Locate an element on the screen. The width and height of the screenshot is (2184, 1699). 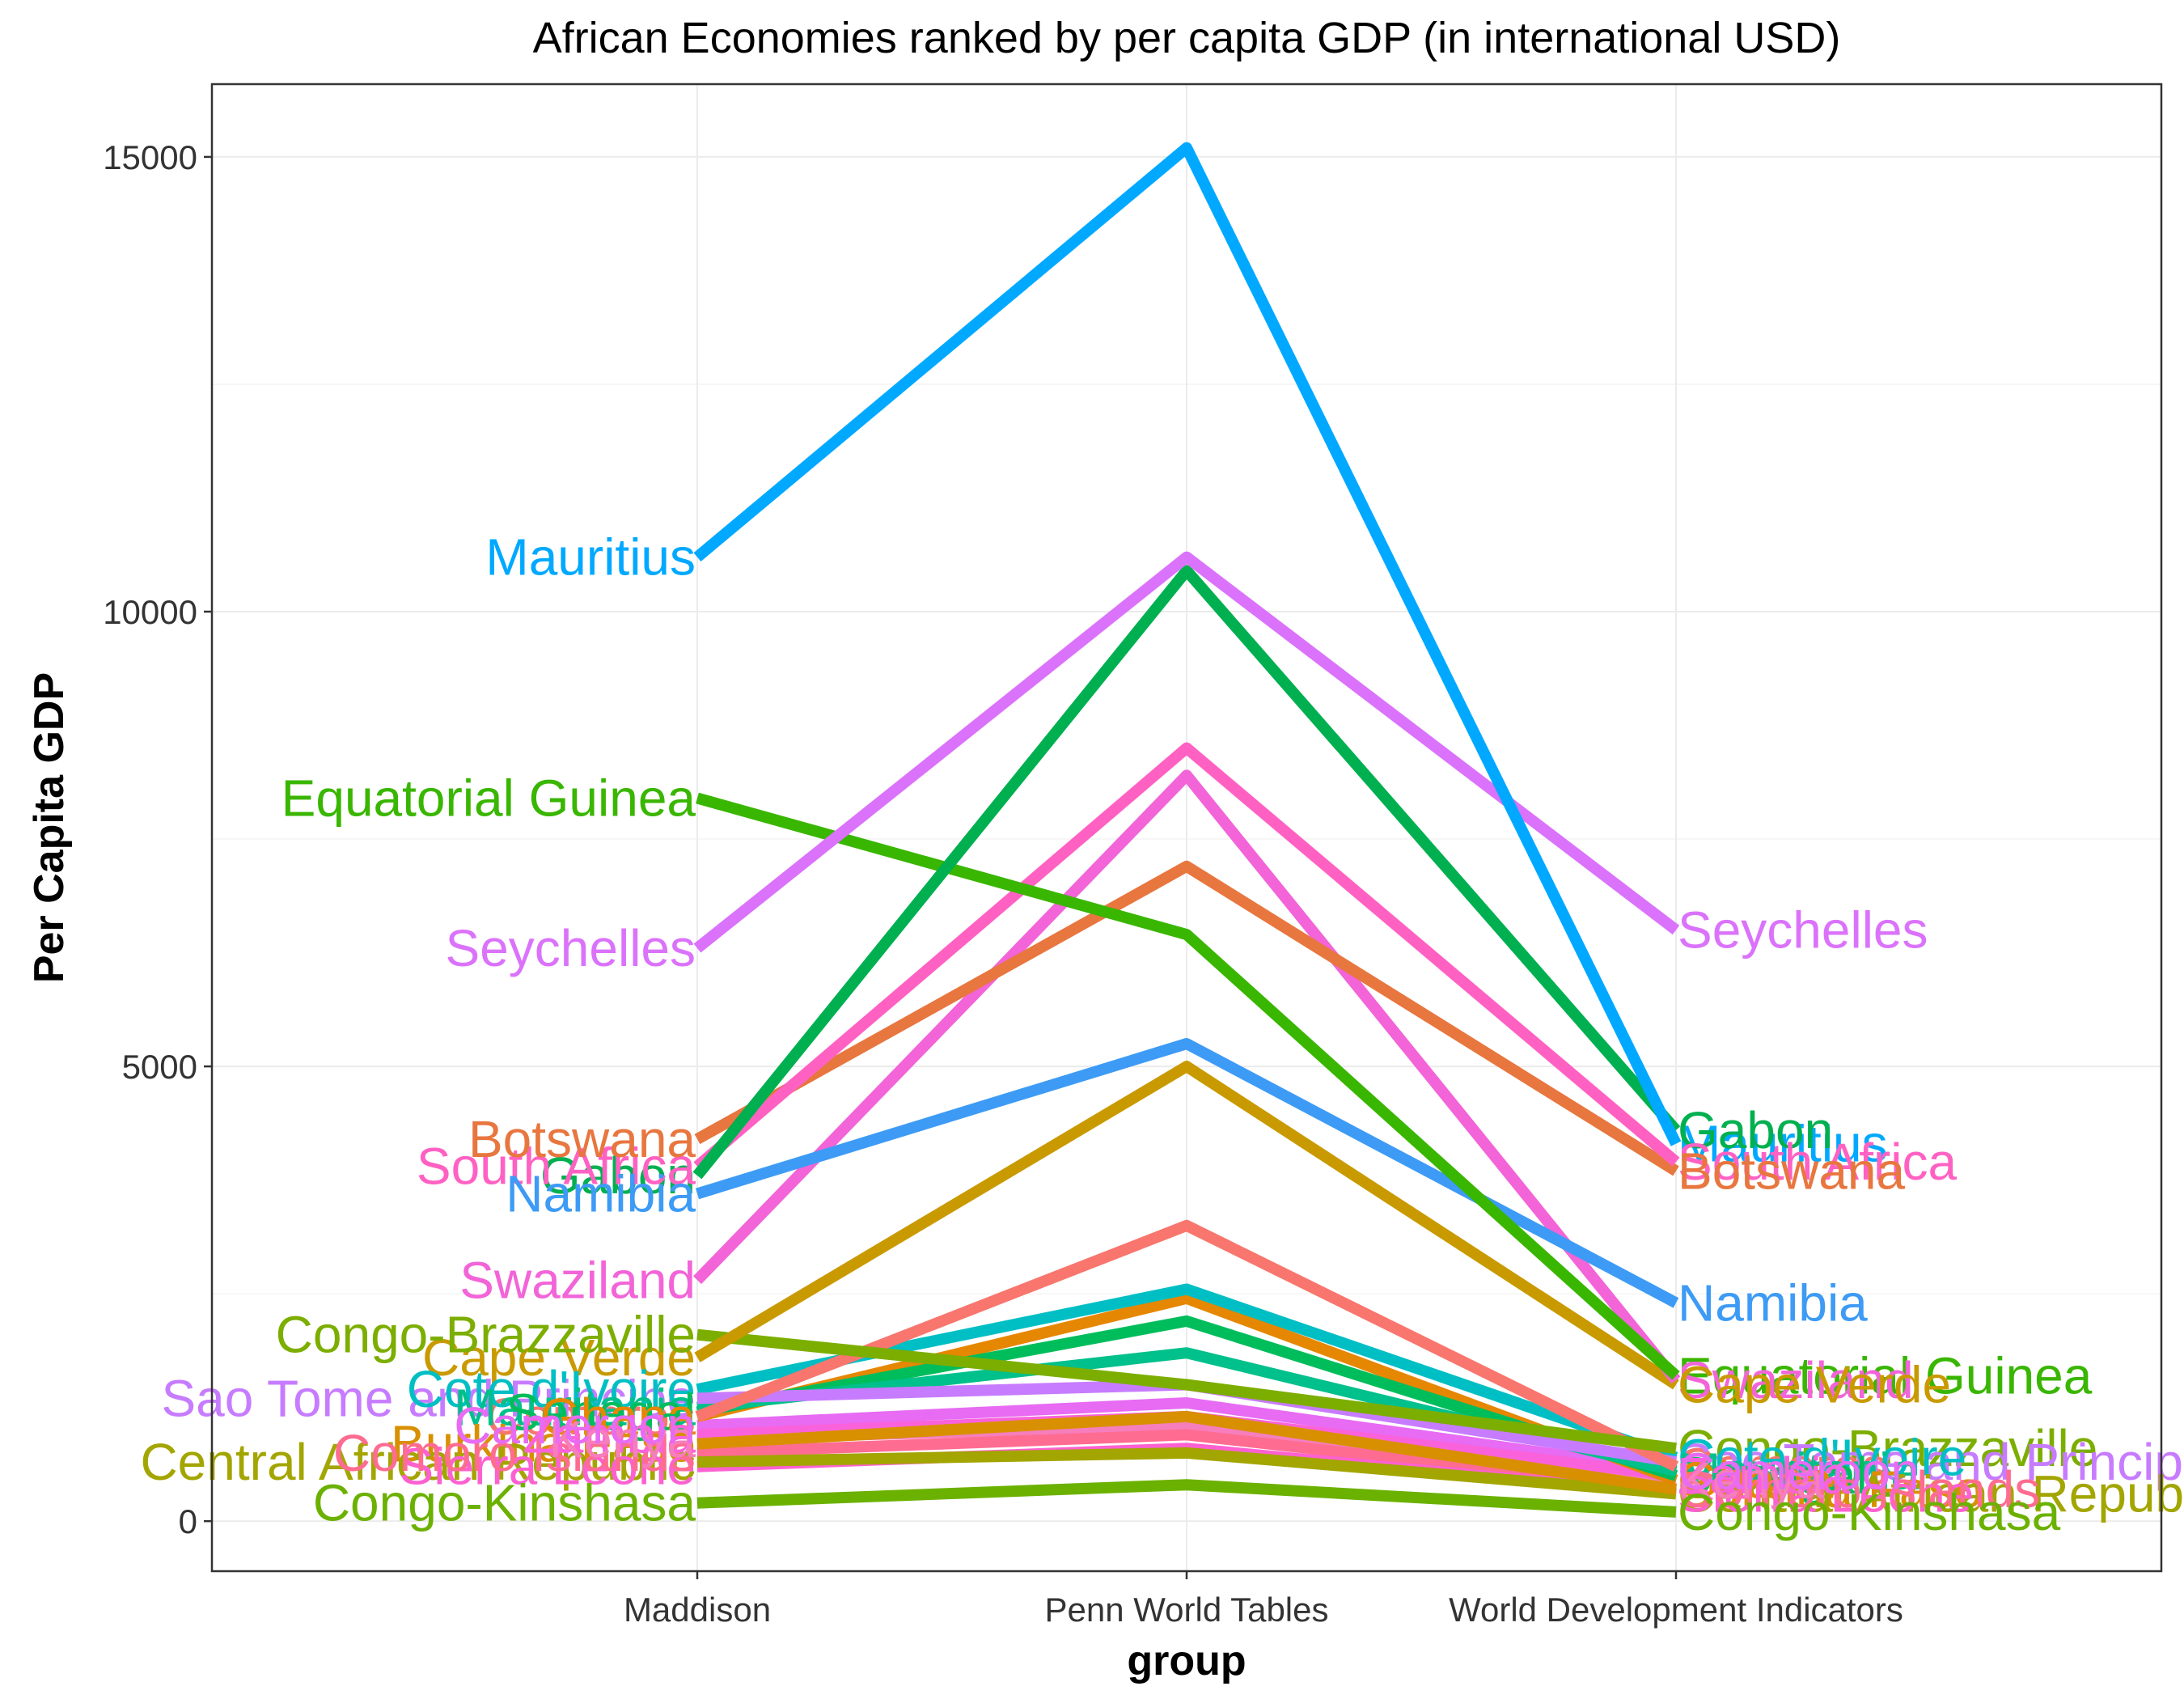
series-label-right: Seychelles is located at coordinates (1803, 929).